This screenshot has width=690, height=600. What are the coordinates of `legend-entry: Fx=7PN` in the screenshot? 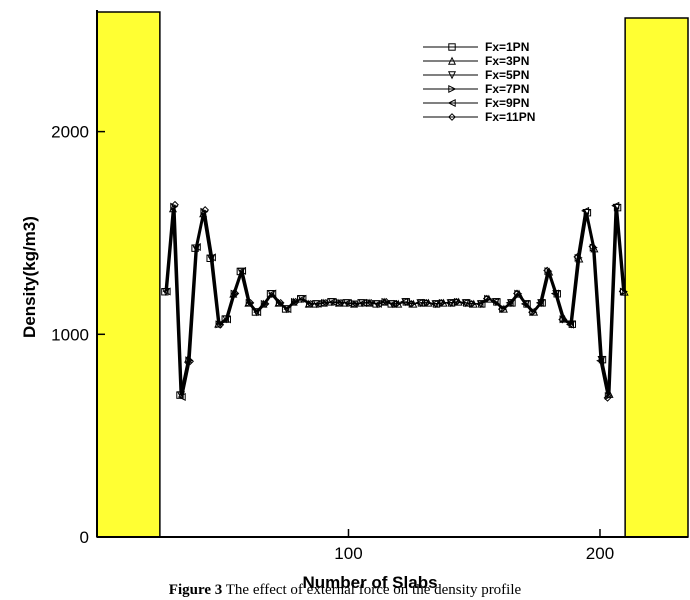 It's located at (476, 89).